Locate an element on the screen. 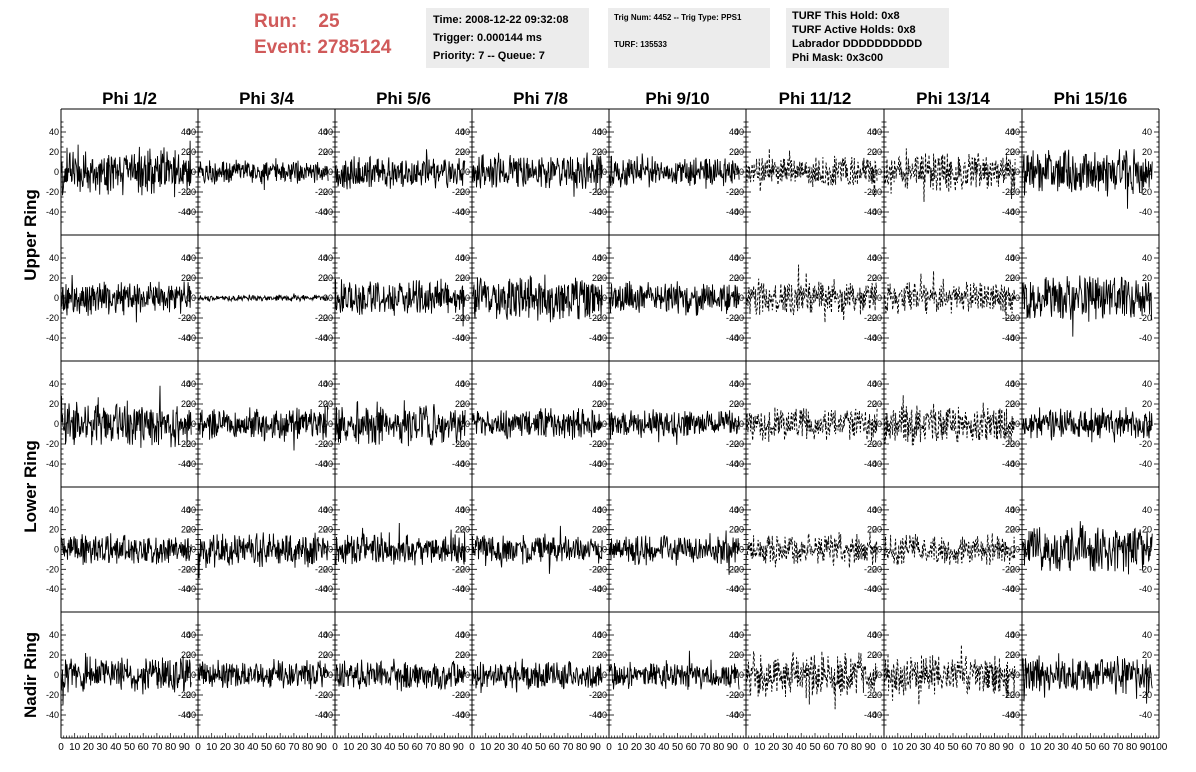 The height and width of the screenshot is (772, 1196). x-tick-label: 60 is located at coordinates (555, 747).